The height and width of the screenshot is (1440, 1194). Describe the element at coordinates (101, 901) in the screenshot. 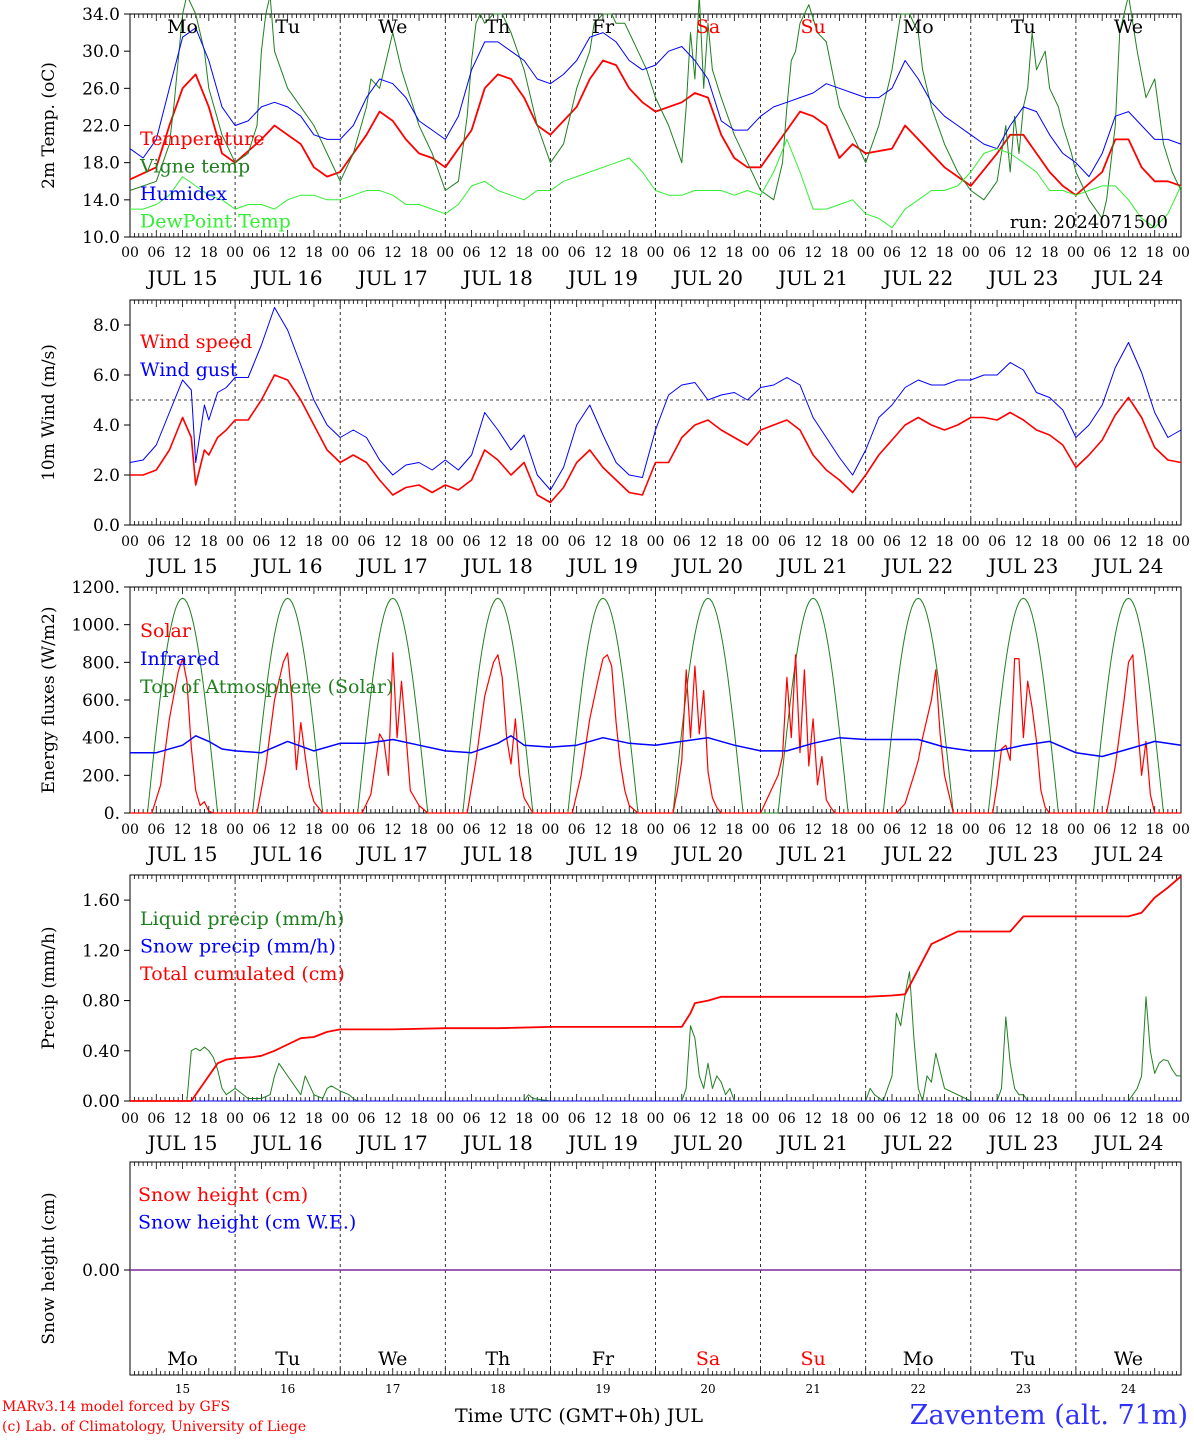

I see `y-tick-label: 1.60` at that location.